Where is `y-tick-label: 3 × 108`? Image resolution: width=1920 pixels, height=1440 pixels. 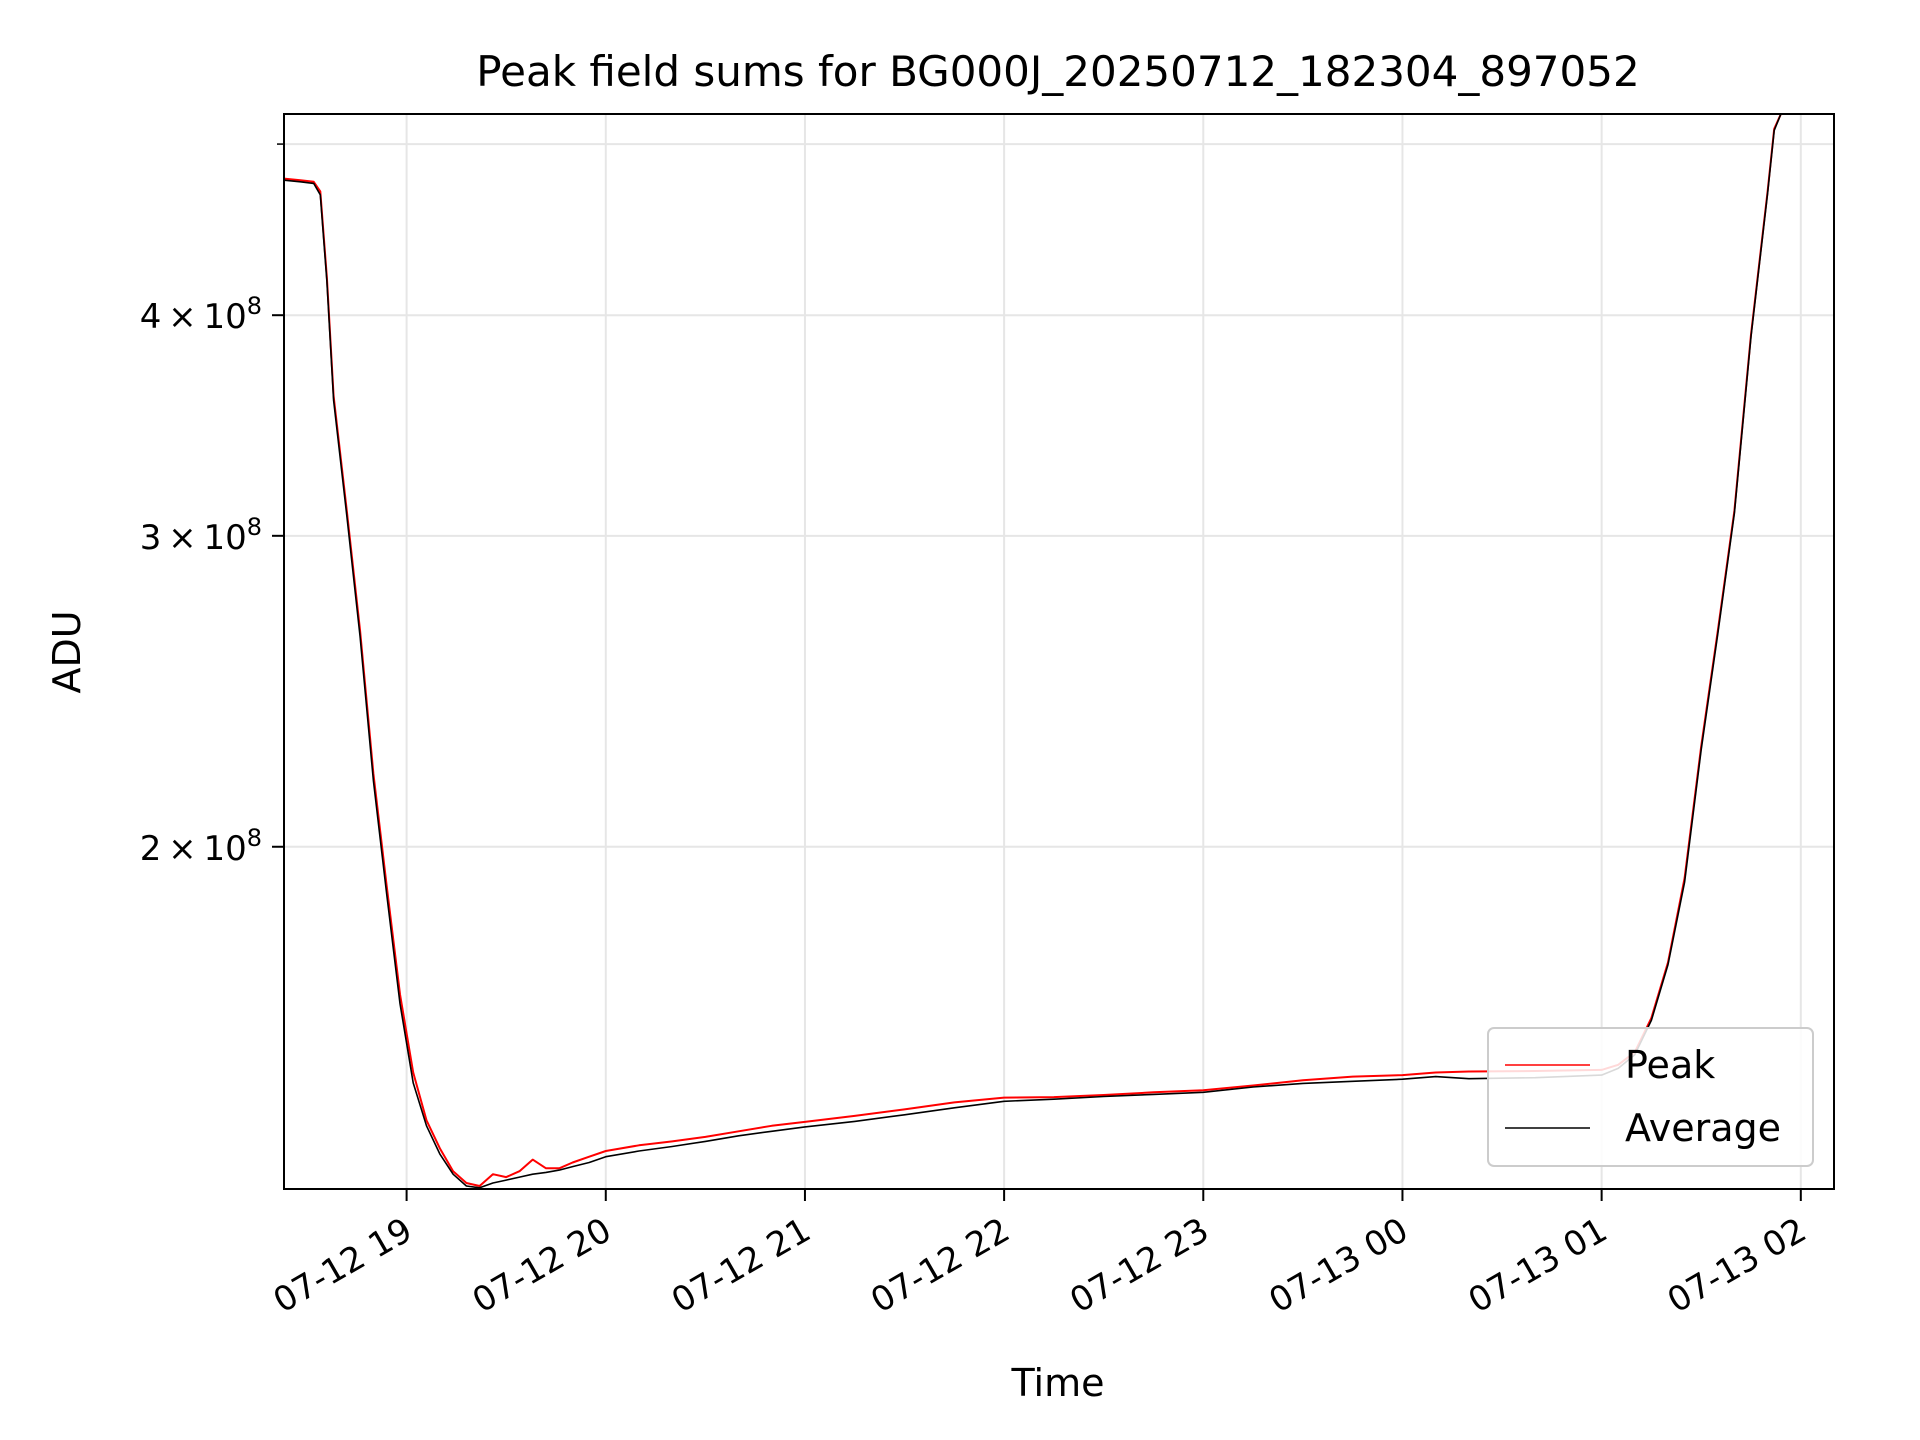 y-tick-label: 3 × 108 is located at coordinates (201, 535).